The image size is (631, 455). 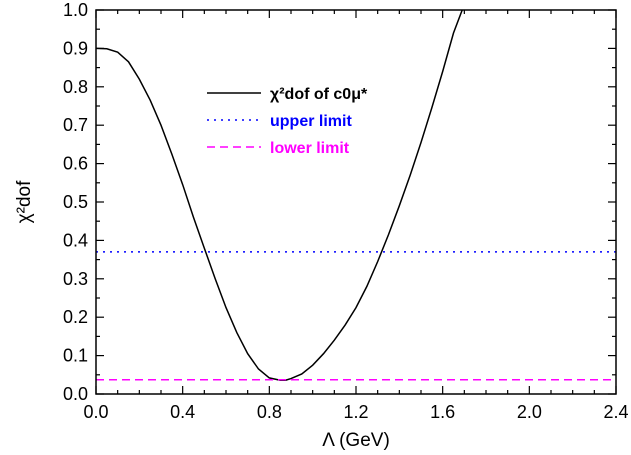 I want to click on x-tick-label: 2.0, so click(x=529, y=412).